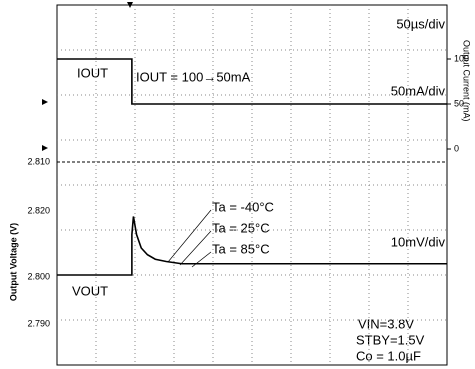 This screenshot has width=475, height=369. Describe the element at coordinates (456, 148) in the screenshot. I see `y2-tick-label: 0` at that location.